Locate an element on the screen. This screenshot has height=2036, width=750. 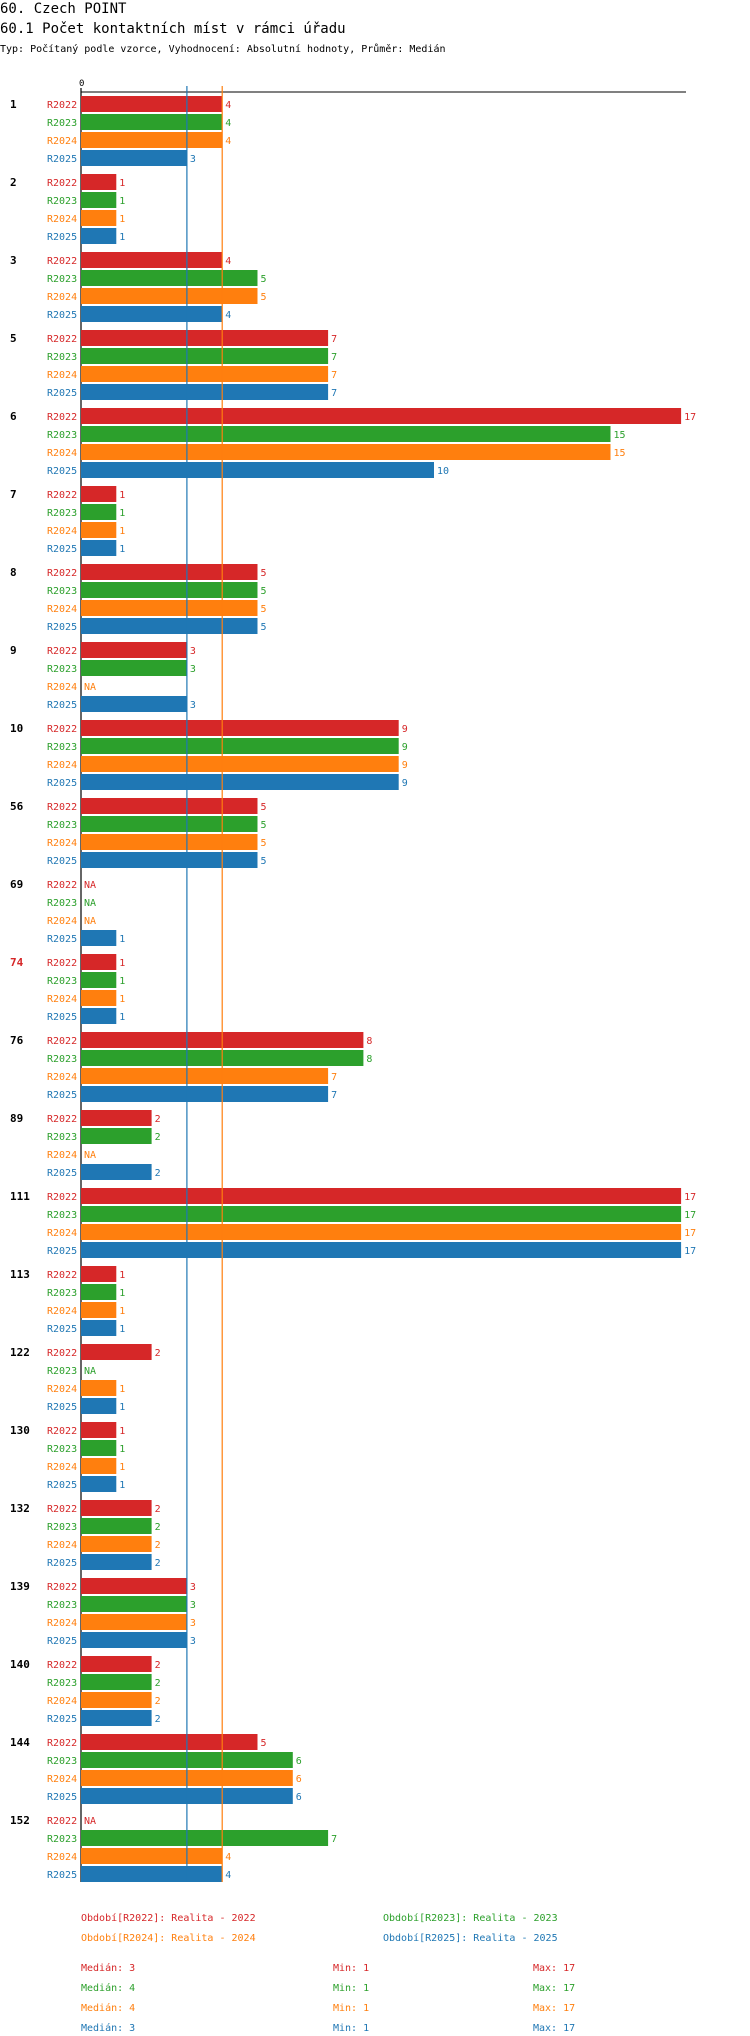
group-label: 56 is located at coordinates (17, 806).